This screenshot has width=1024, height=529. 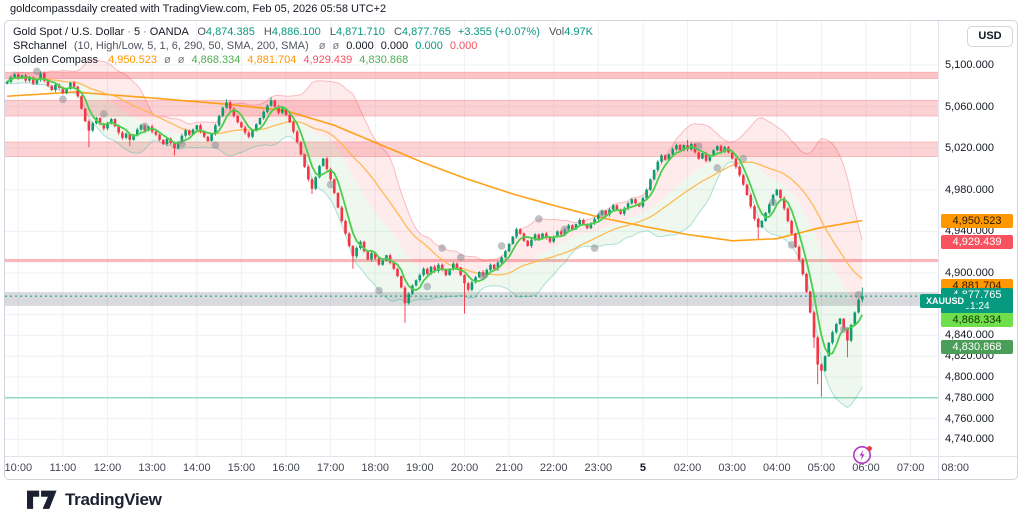 What do you see at coordinates (169, 32) in the screenshot?
I see `symbol-exchange: OANDA` at bounding box center [169, 32].